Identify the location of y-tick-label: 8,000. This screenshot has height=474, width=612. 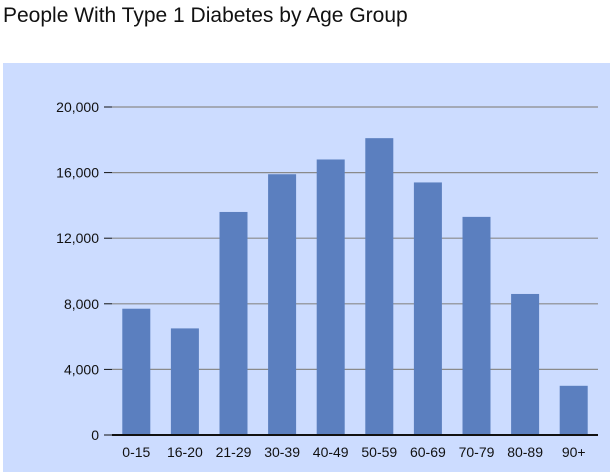
(81, 304).